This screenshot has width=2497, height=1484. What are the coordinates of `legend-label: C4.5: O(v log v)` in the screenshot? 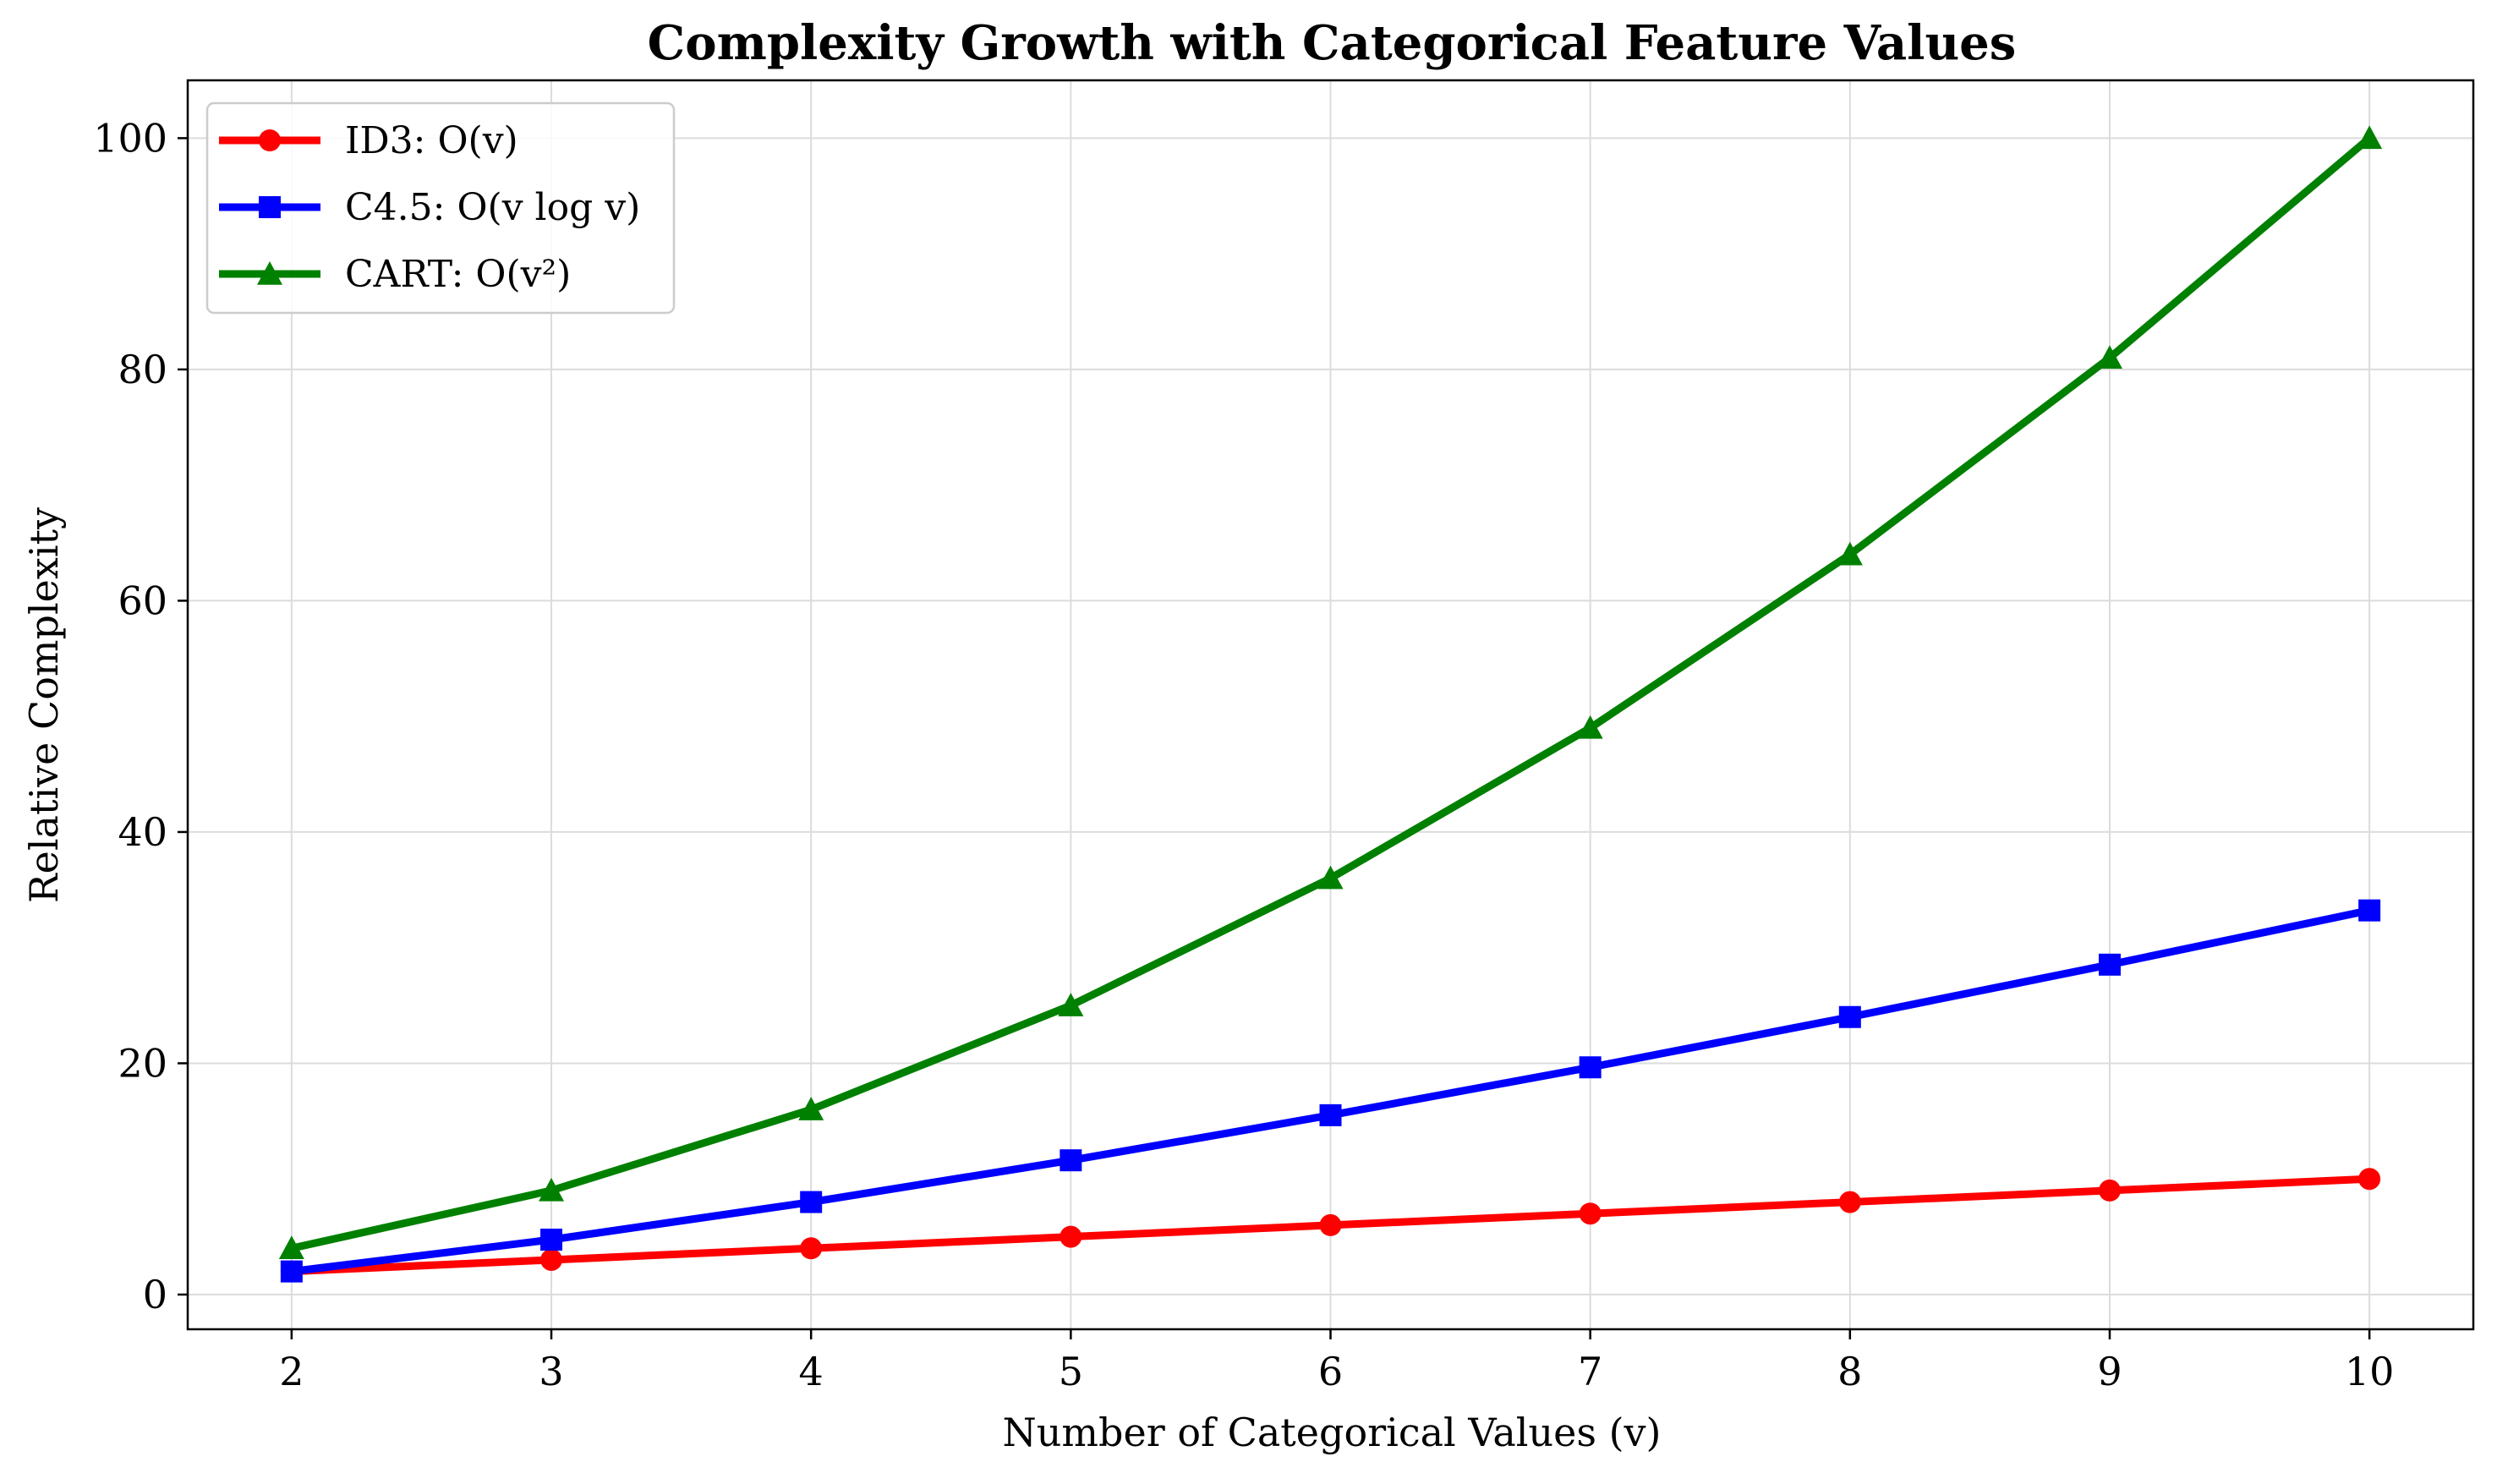 It's located at (492, 207).